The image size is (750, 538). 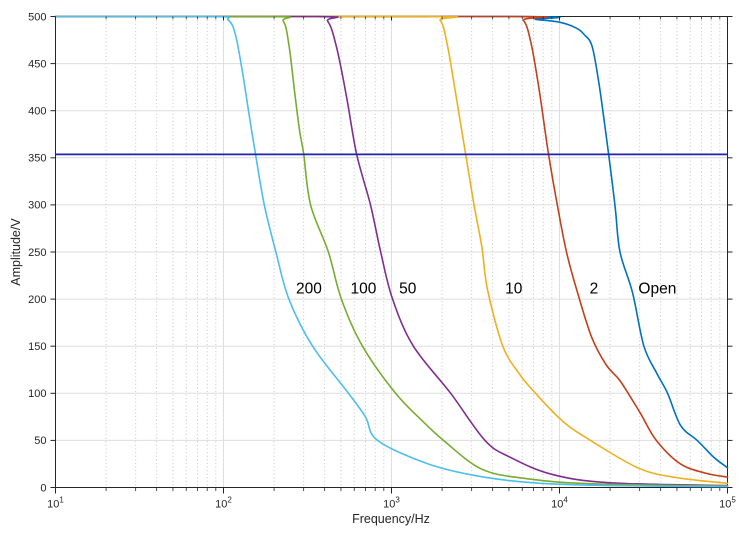 I want to click on curve-label-10: 10, so click(x=514, y=288).